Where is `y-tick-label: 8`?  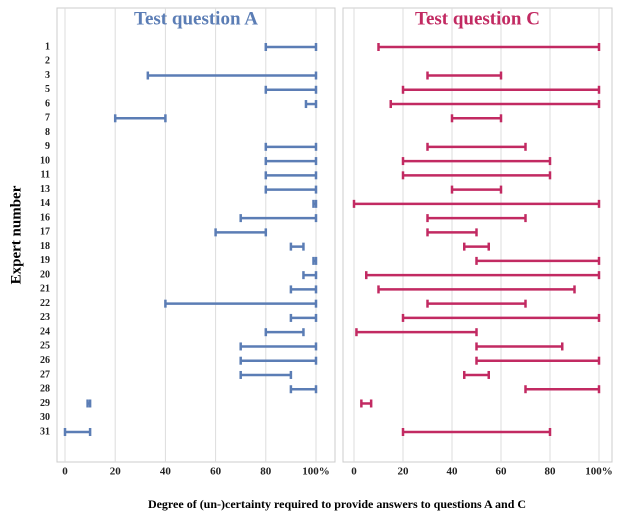 y-tick-label: 8 is located at coordinates (47, 132).